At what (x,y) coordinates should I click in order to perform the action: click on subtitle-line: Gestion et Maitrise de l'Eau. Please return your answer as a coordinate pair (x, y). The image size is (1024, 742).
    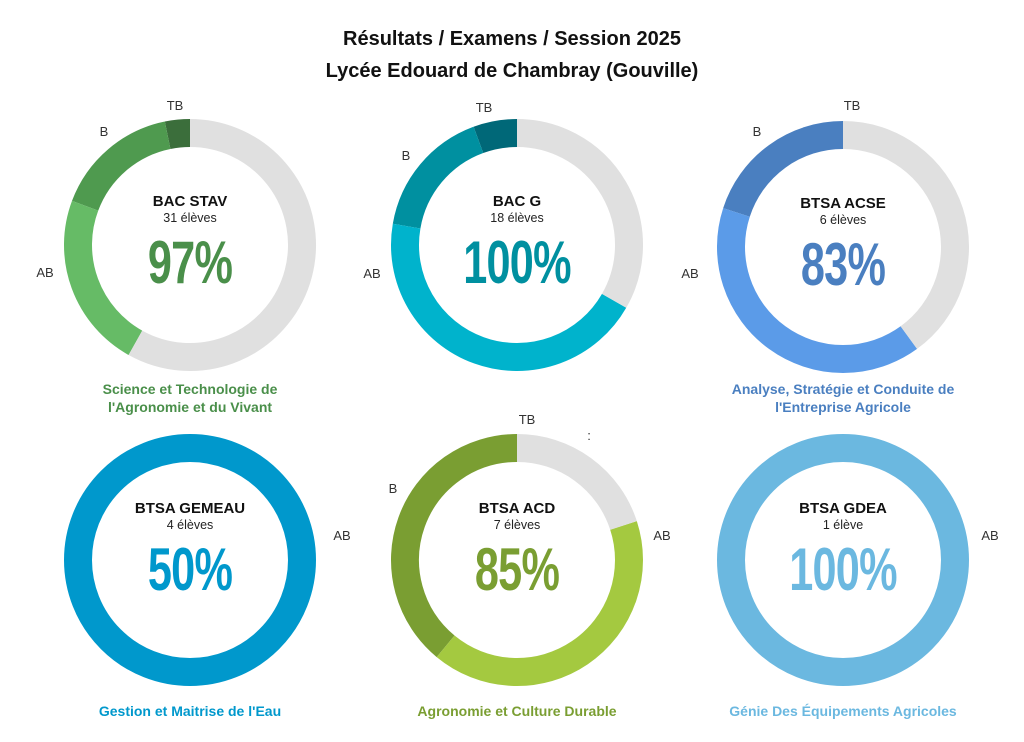
    Looking at the image, I should click on (190, 711).